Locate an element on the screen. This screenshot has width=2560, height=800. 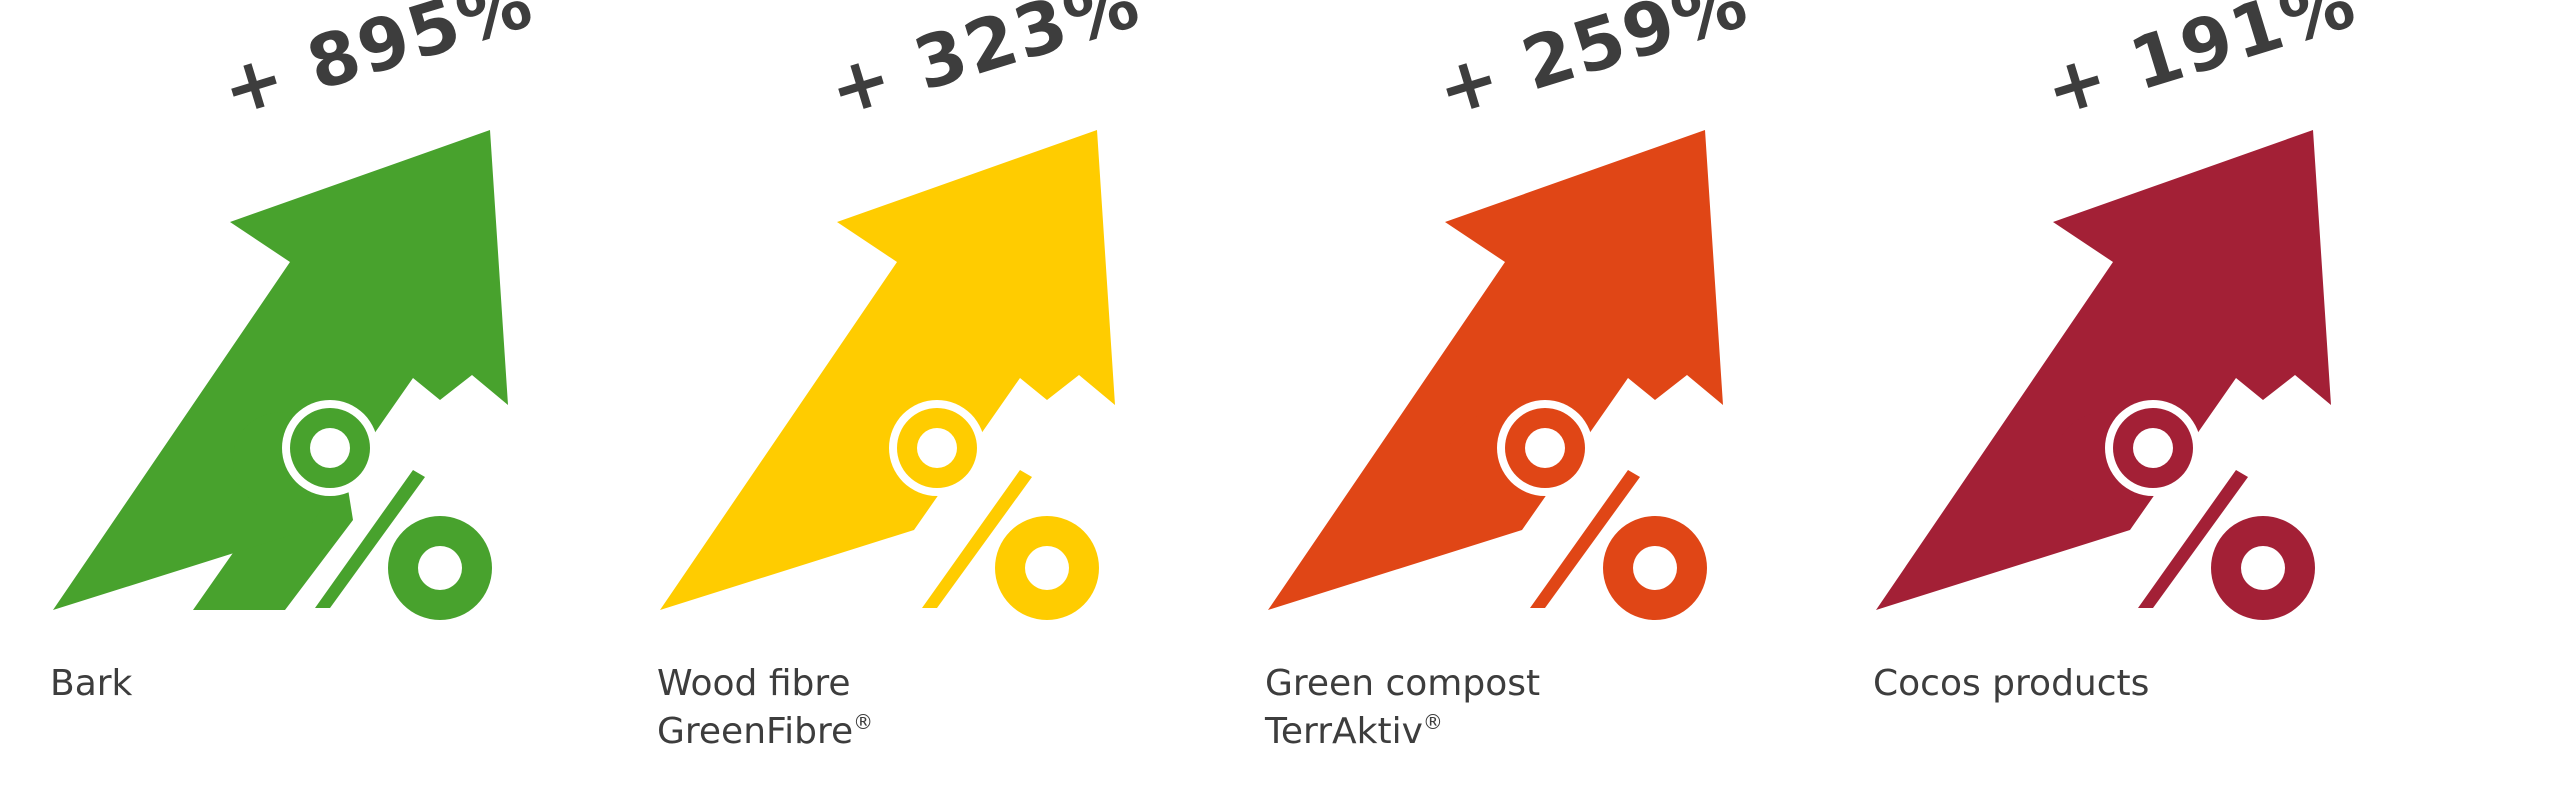
material-label: Cocos products is located at coordinates (2011, 684).